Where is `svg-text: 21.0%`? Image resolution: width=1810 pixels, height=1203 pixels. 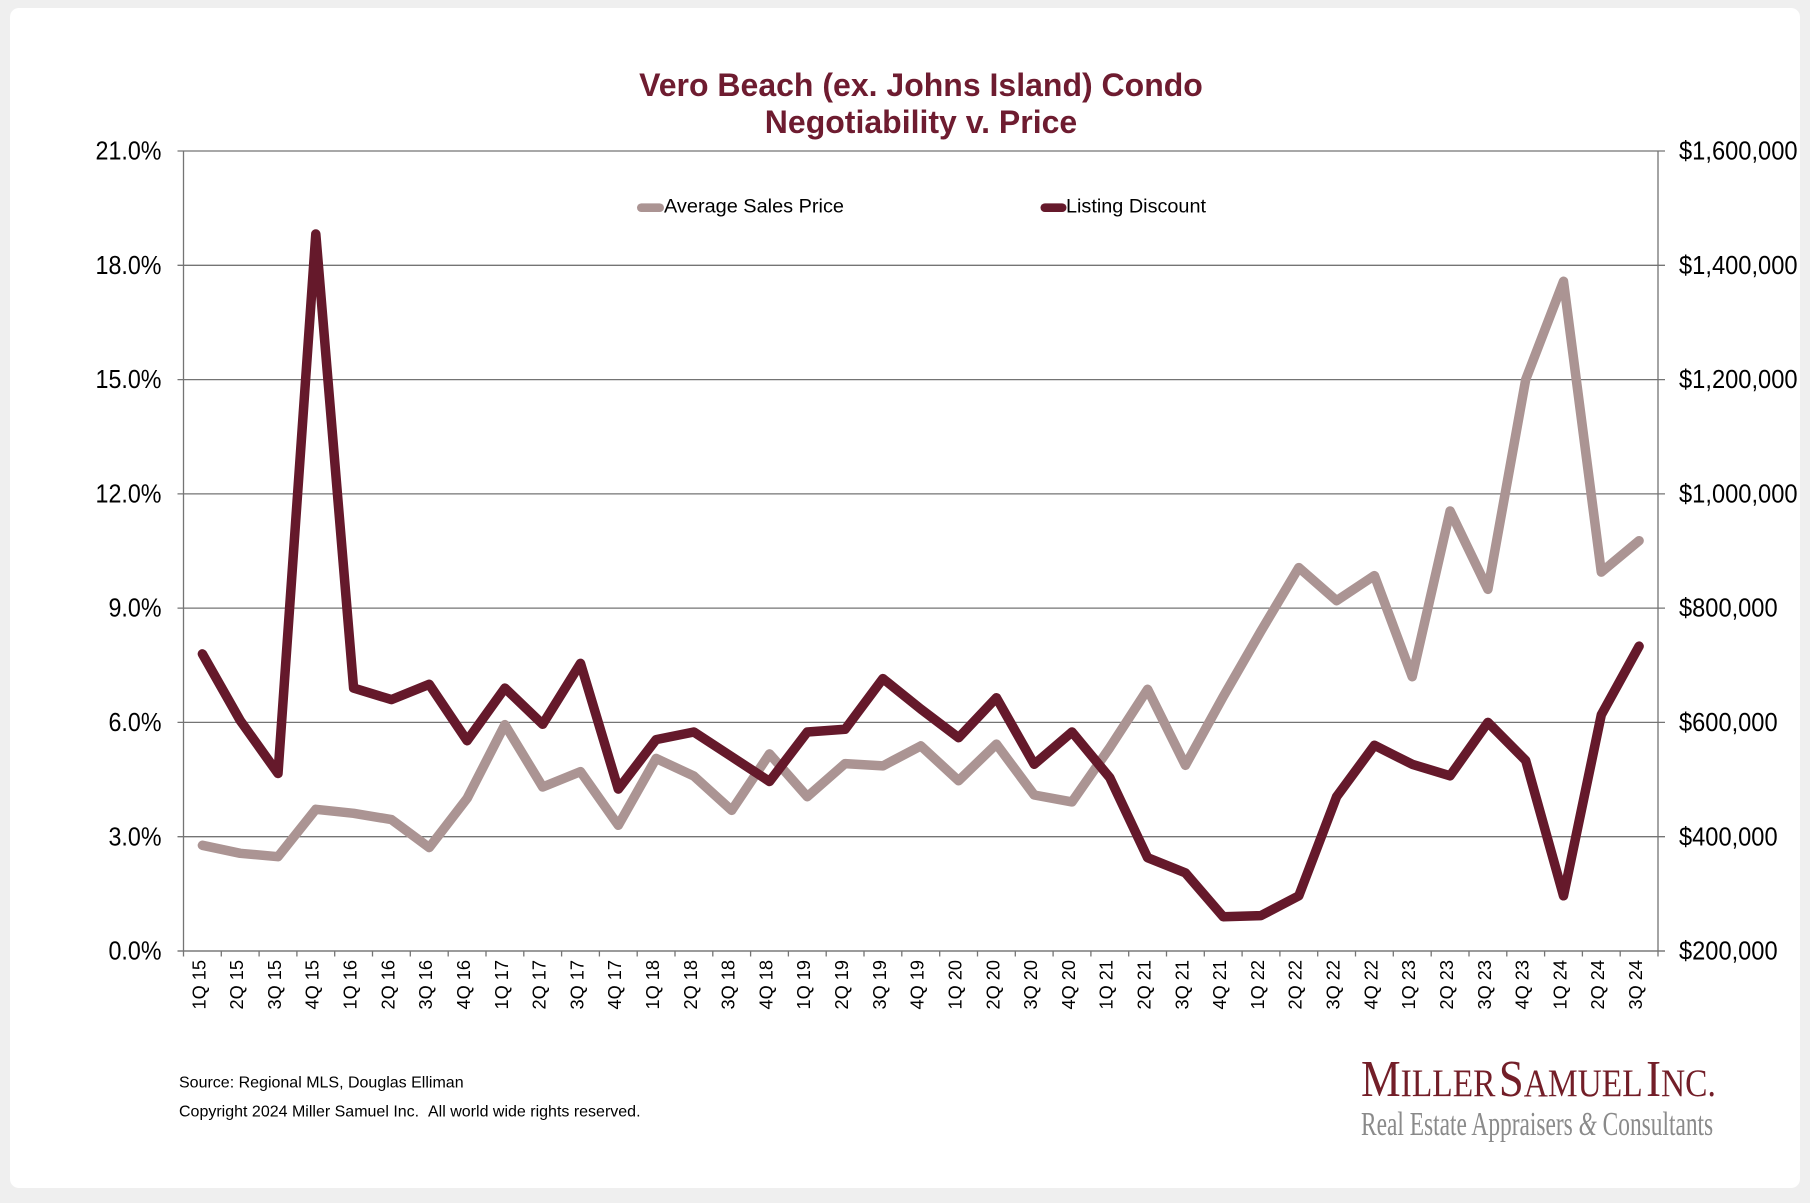
svg-text: 21.0% is located at coordinates (129, 151).